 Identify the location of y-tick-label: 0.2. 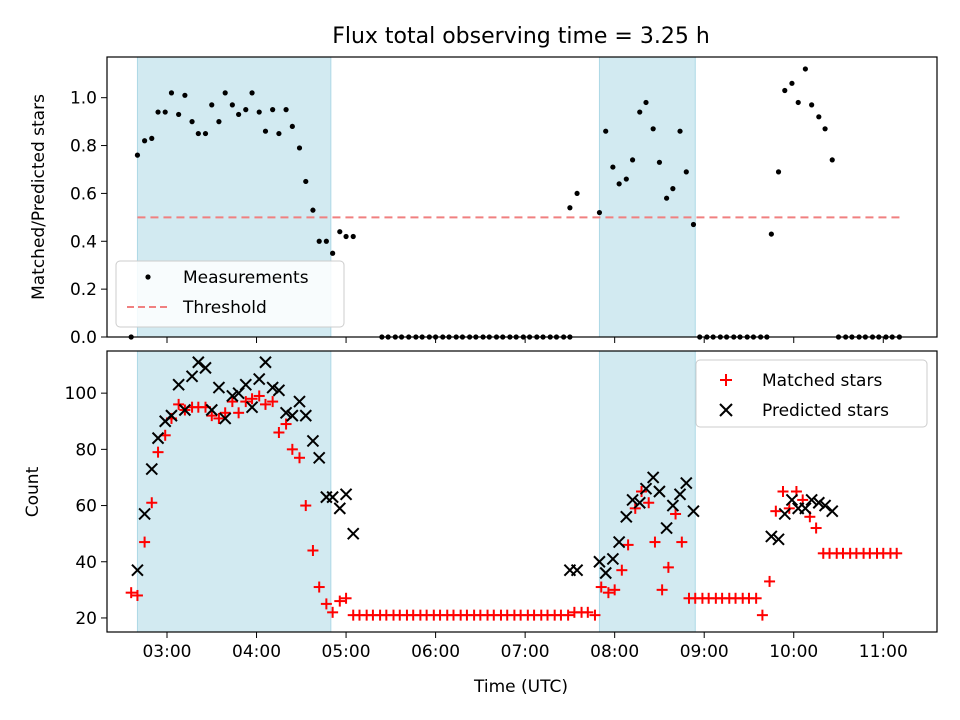
(83, 290).